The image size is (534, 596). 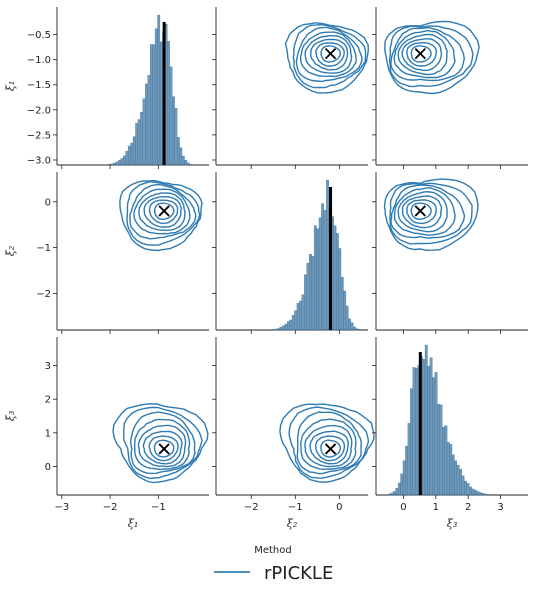 I want to click on y-tick-label: −2, so click(x=43, y=294).